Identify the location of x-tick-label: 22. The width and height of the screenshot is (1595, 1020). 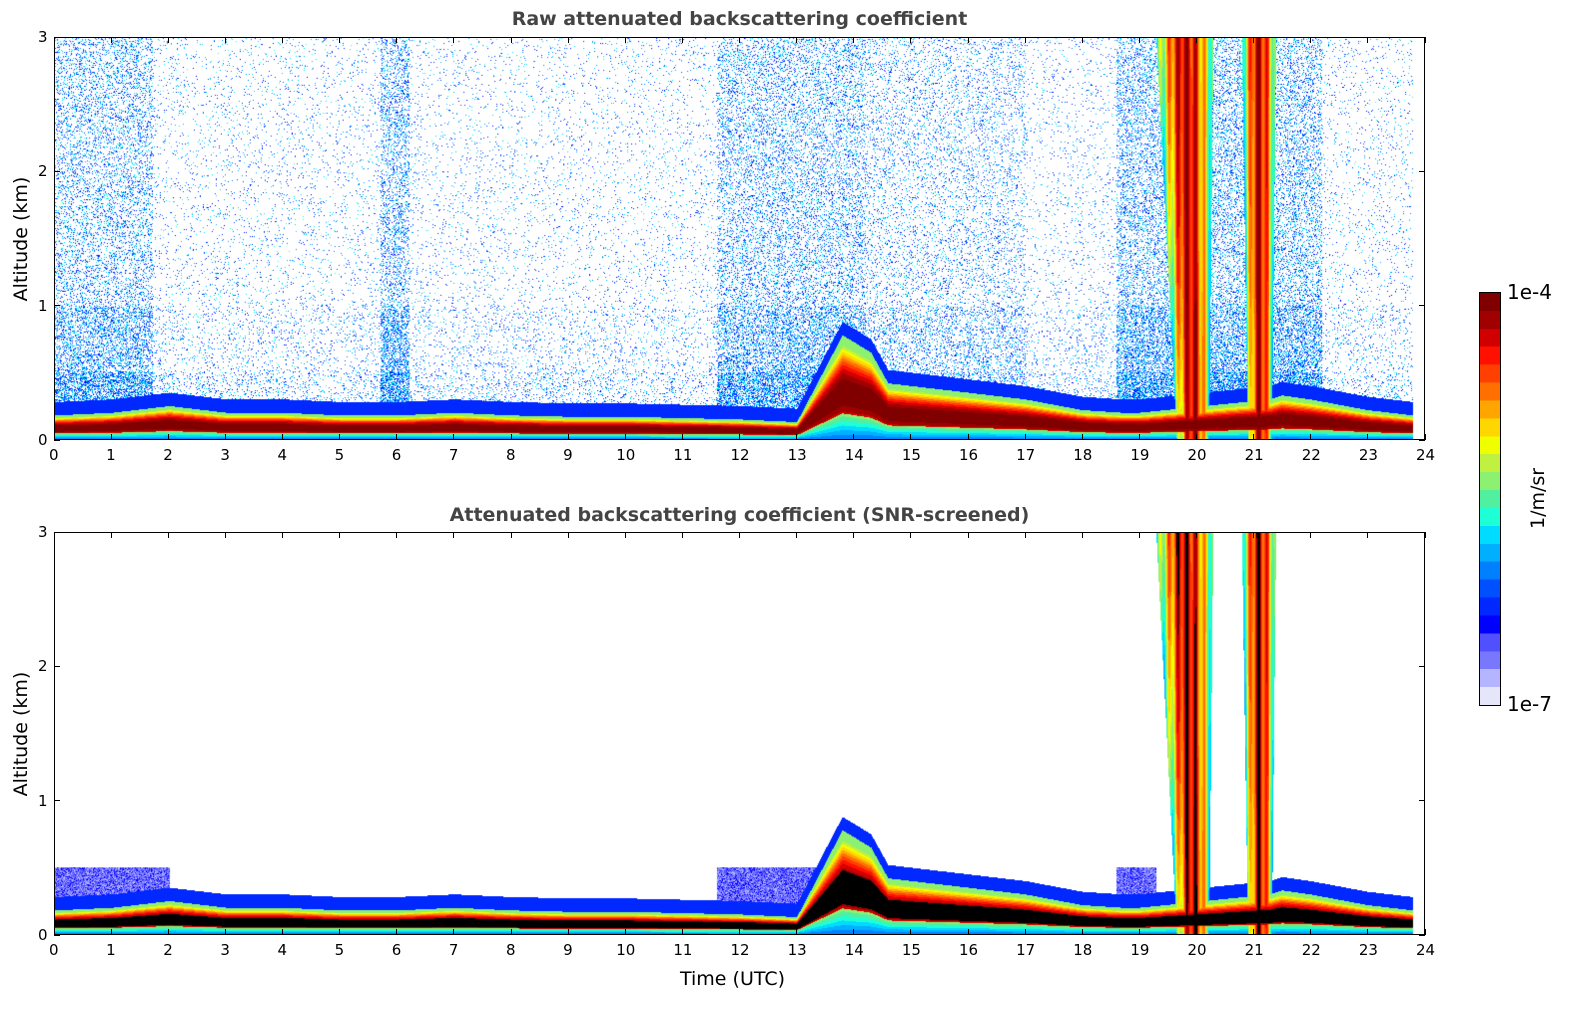
(1311, 455).